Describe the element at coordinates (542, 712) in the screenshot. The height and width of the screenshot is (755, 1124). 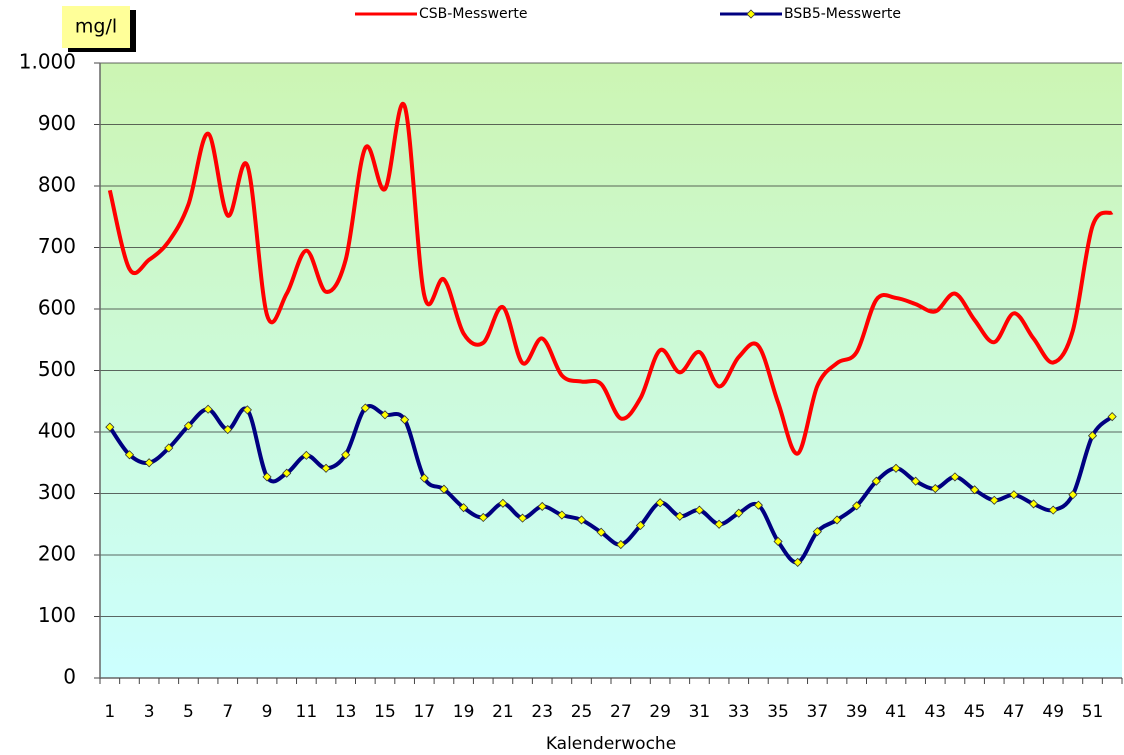
I see `x-tick-label: 23` at that location.